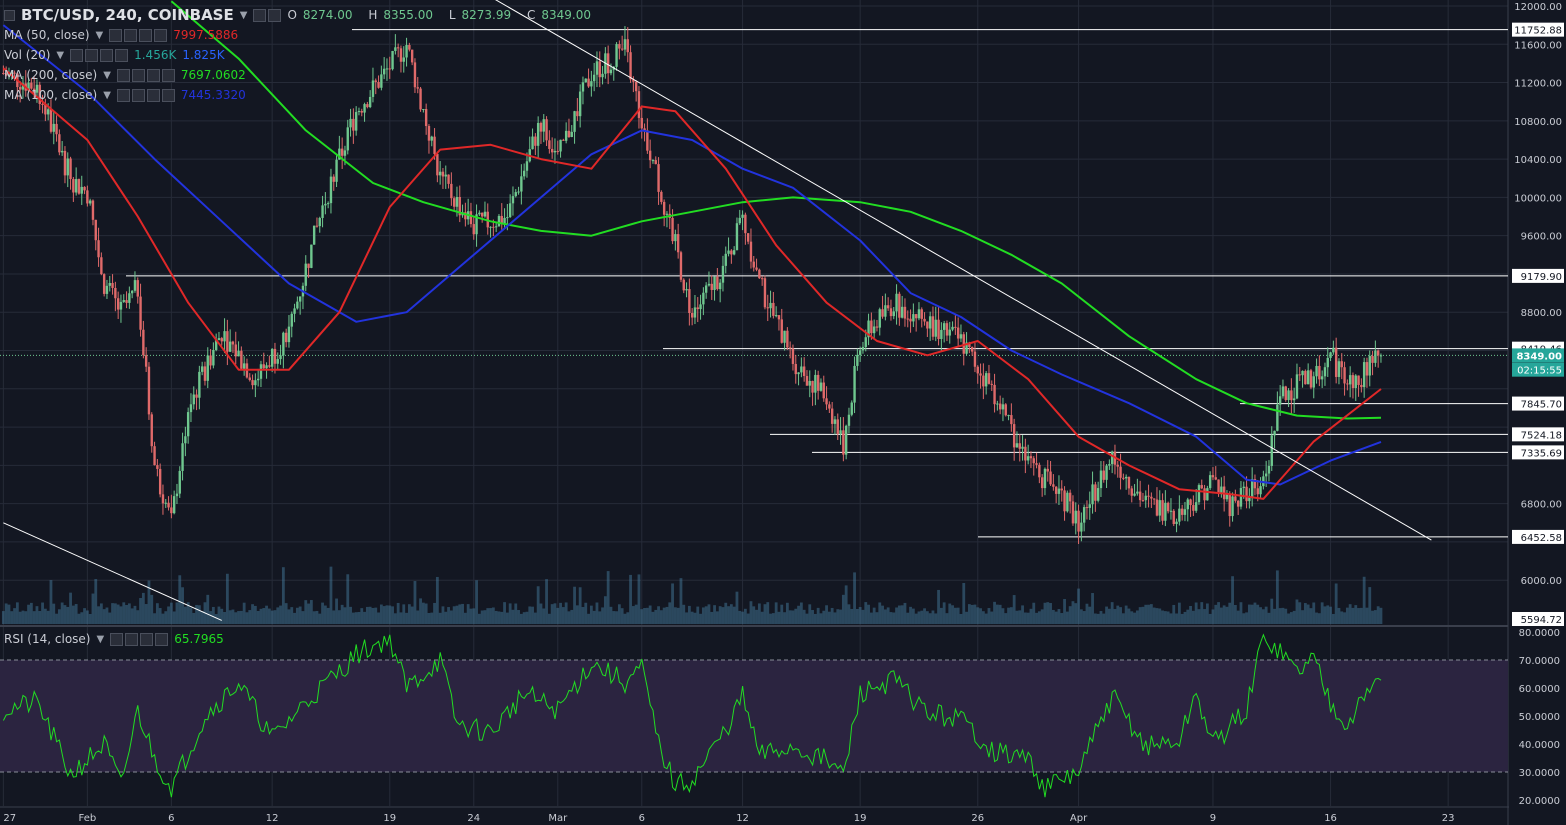 The width and height of the screenshot is (1566, 825). What do you see at coordinates (9, 15) in the screenshot?
I see `collapse-icon` at bounding box center [9, 15].